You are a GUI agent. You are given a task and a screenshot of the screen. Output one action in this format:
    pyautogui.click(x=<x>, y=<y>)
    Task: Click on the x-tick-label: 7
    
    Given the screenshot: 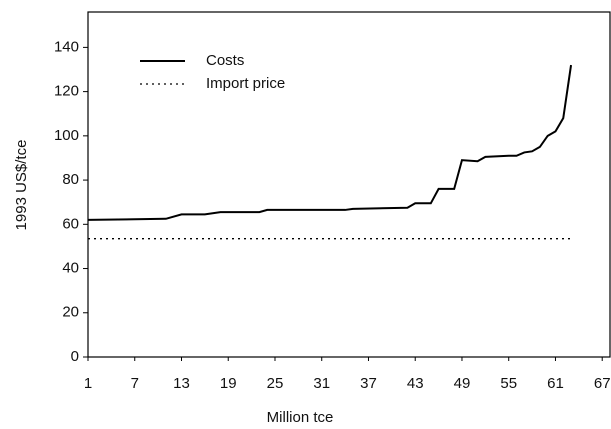 What is the action you would take?
    pyautogui.click(x=135, y=383)
    